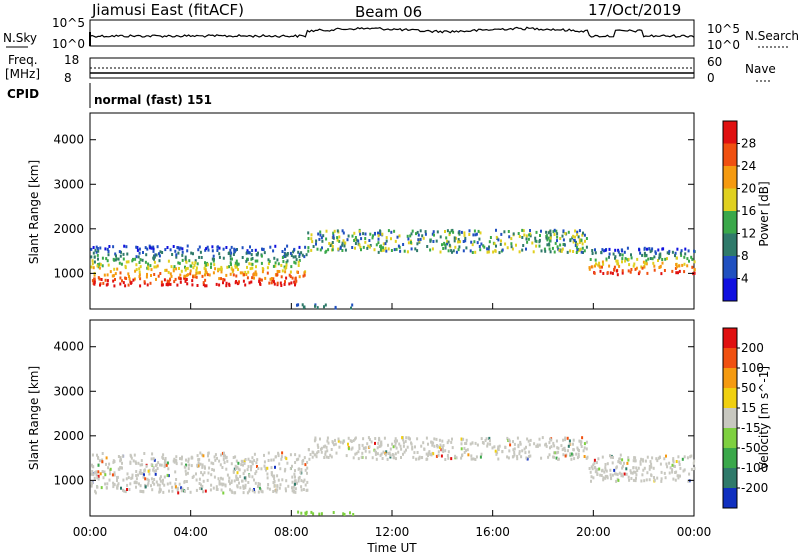 This screenshot has height=558, width=800. I want to click on noise-y-top-right: 10^5, so click(723, 29).